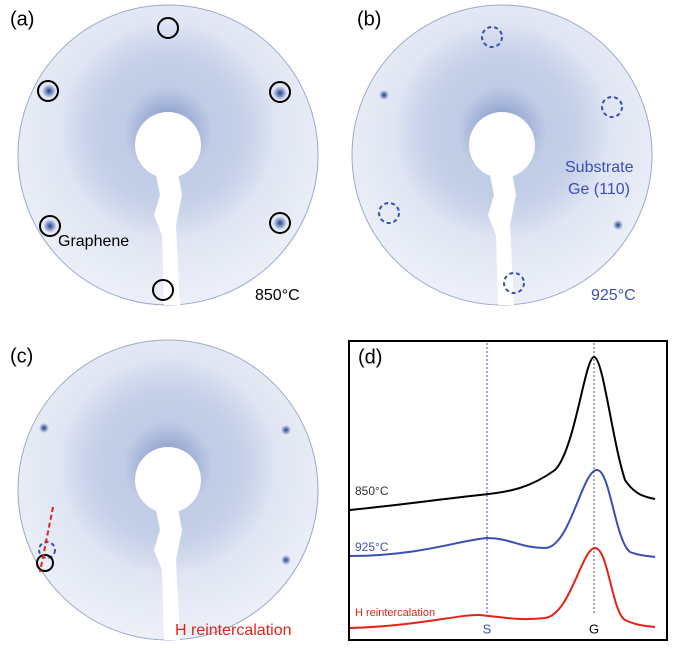 This screenshot has height=648, width=676. I want to click on curve-label: 850°C, so click(372, 491).